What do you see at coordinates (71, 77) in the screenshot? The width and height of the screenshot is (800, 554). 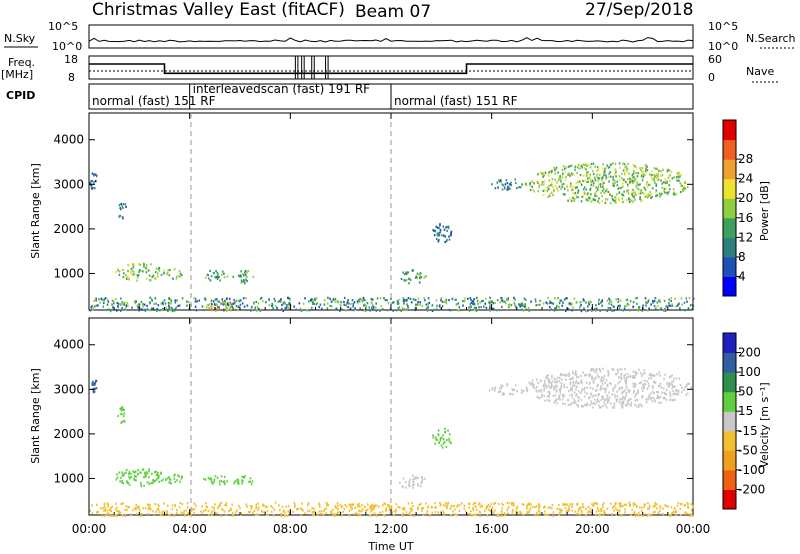 I see `freq-tick-bottom: 8` at bounding box center [71, 77].